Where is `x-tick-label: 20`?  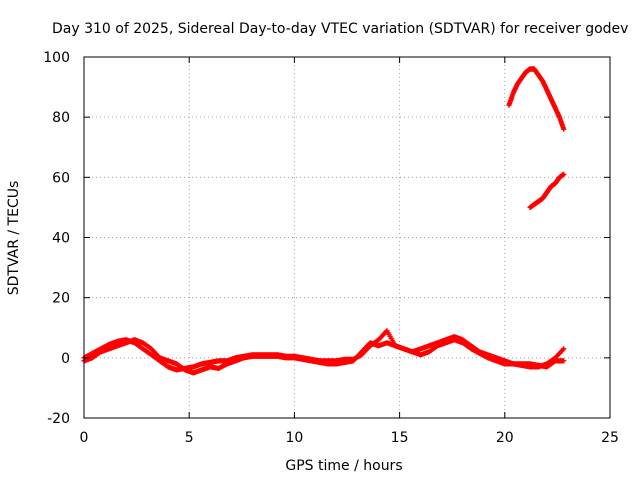 x-tick-label: 20 is located at coordinates (505, 438).